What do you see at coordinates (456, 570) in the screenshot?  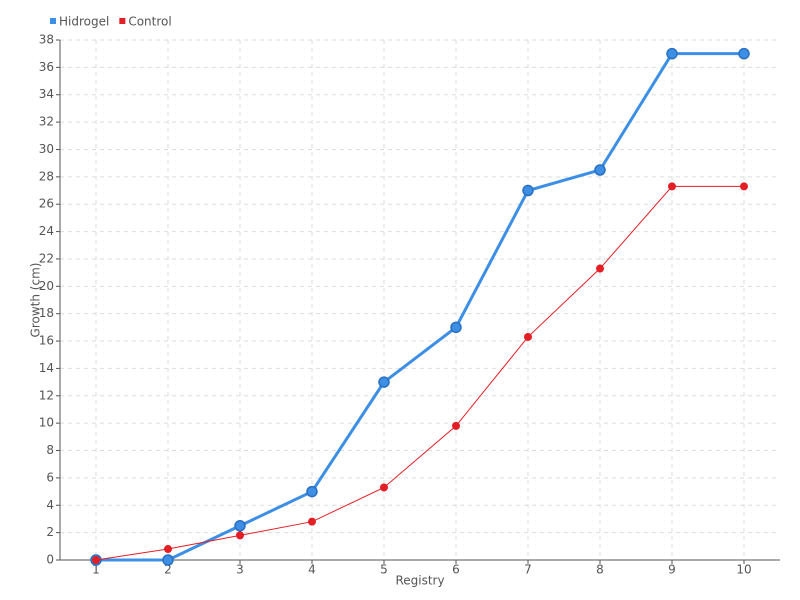 I see `x-tick-label: 6` at bounding box center [456, 570].